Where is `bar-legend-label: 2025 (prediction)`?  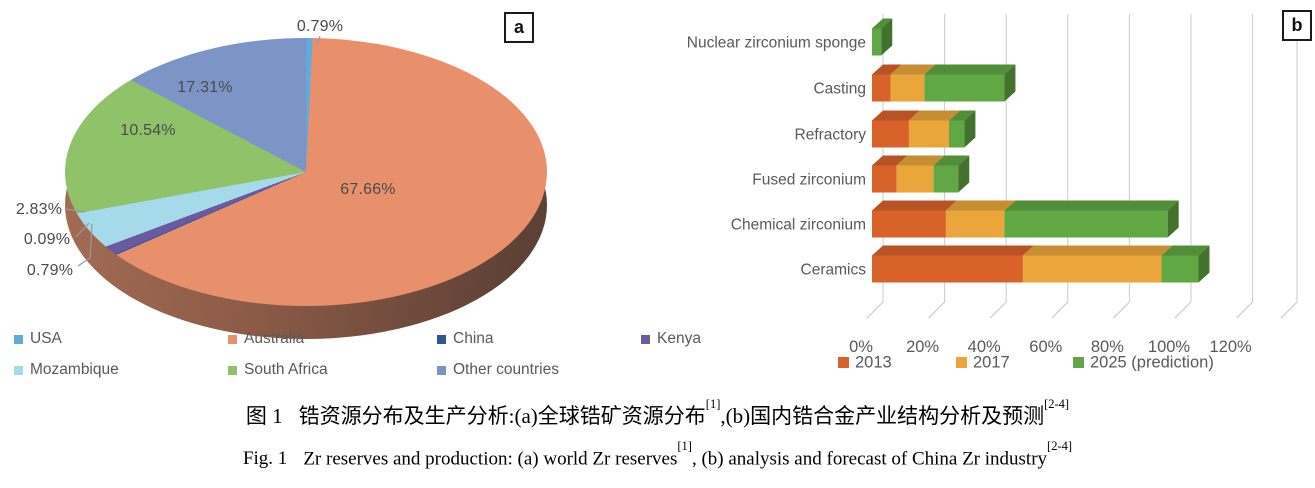 bar-legend-label: 2025 (prediction) is located at coordinates (1152, 363).